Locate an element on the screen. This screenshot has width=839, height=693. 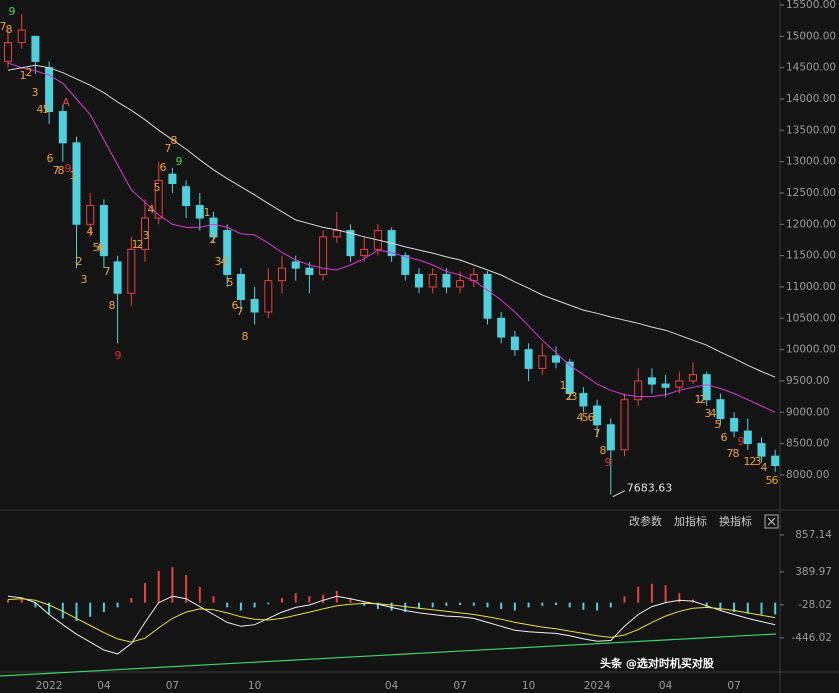
y-tick-label: 10000.00 is located at coordinates (811, 350).